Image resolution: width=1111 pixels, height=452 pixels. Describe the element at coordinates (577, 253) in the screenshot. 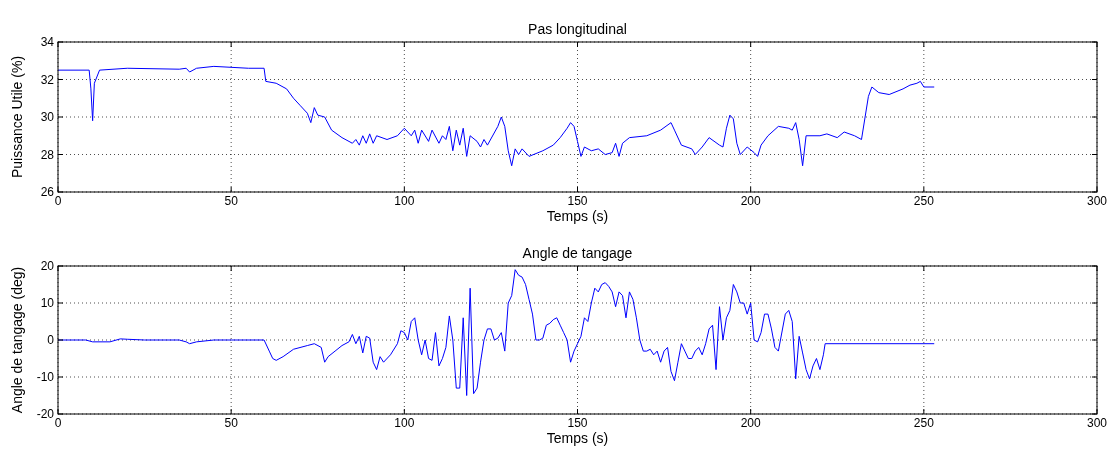

I see `chart-title: Angle de tangage` at that location.